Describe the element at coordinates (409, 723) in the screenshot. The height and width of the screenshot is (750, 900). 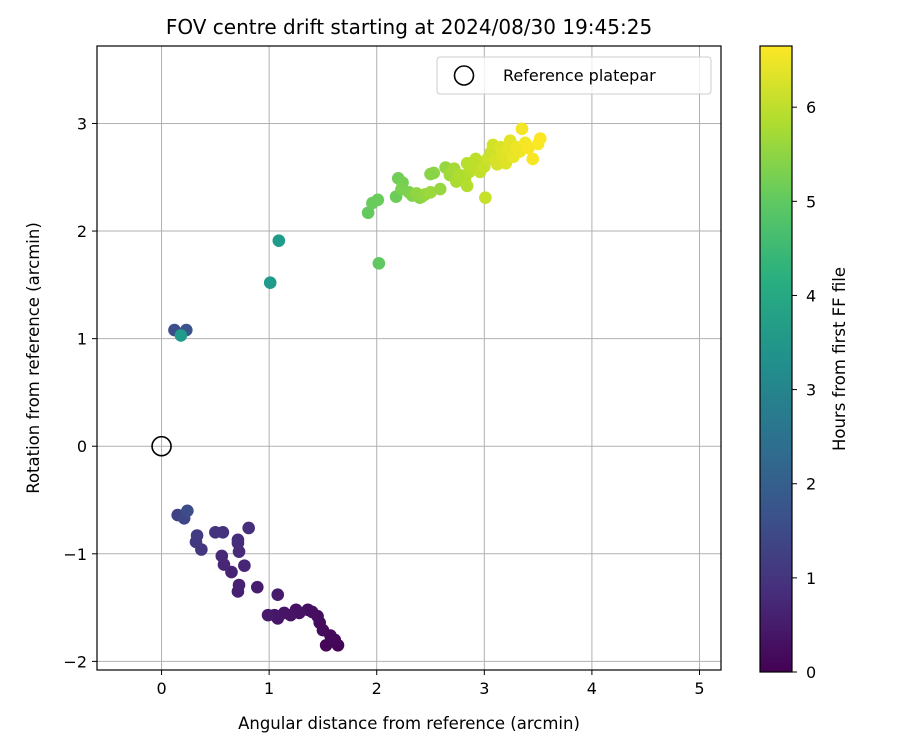
I see `x-axis-label: Angular distance from reference (arcmin)` at that location.